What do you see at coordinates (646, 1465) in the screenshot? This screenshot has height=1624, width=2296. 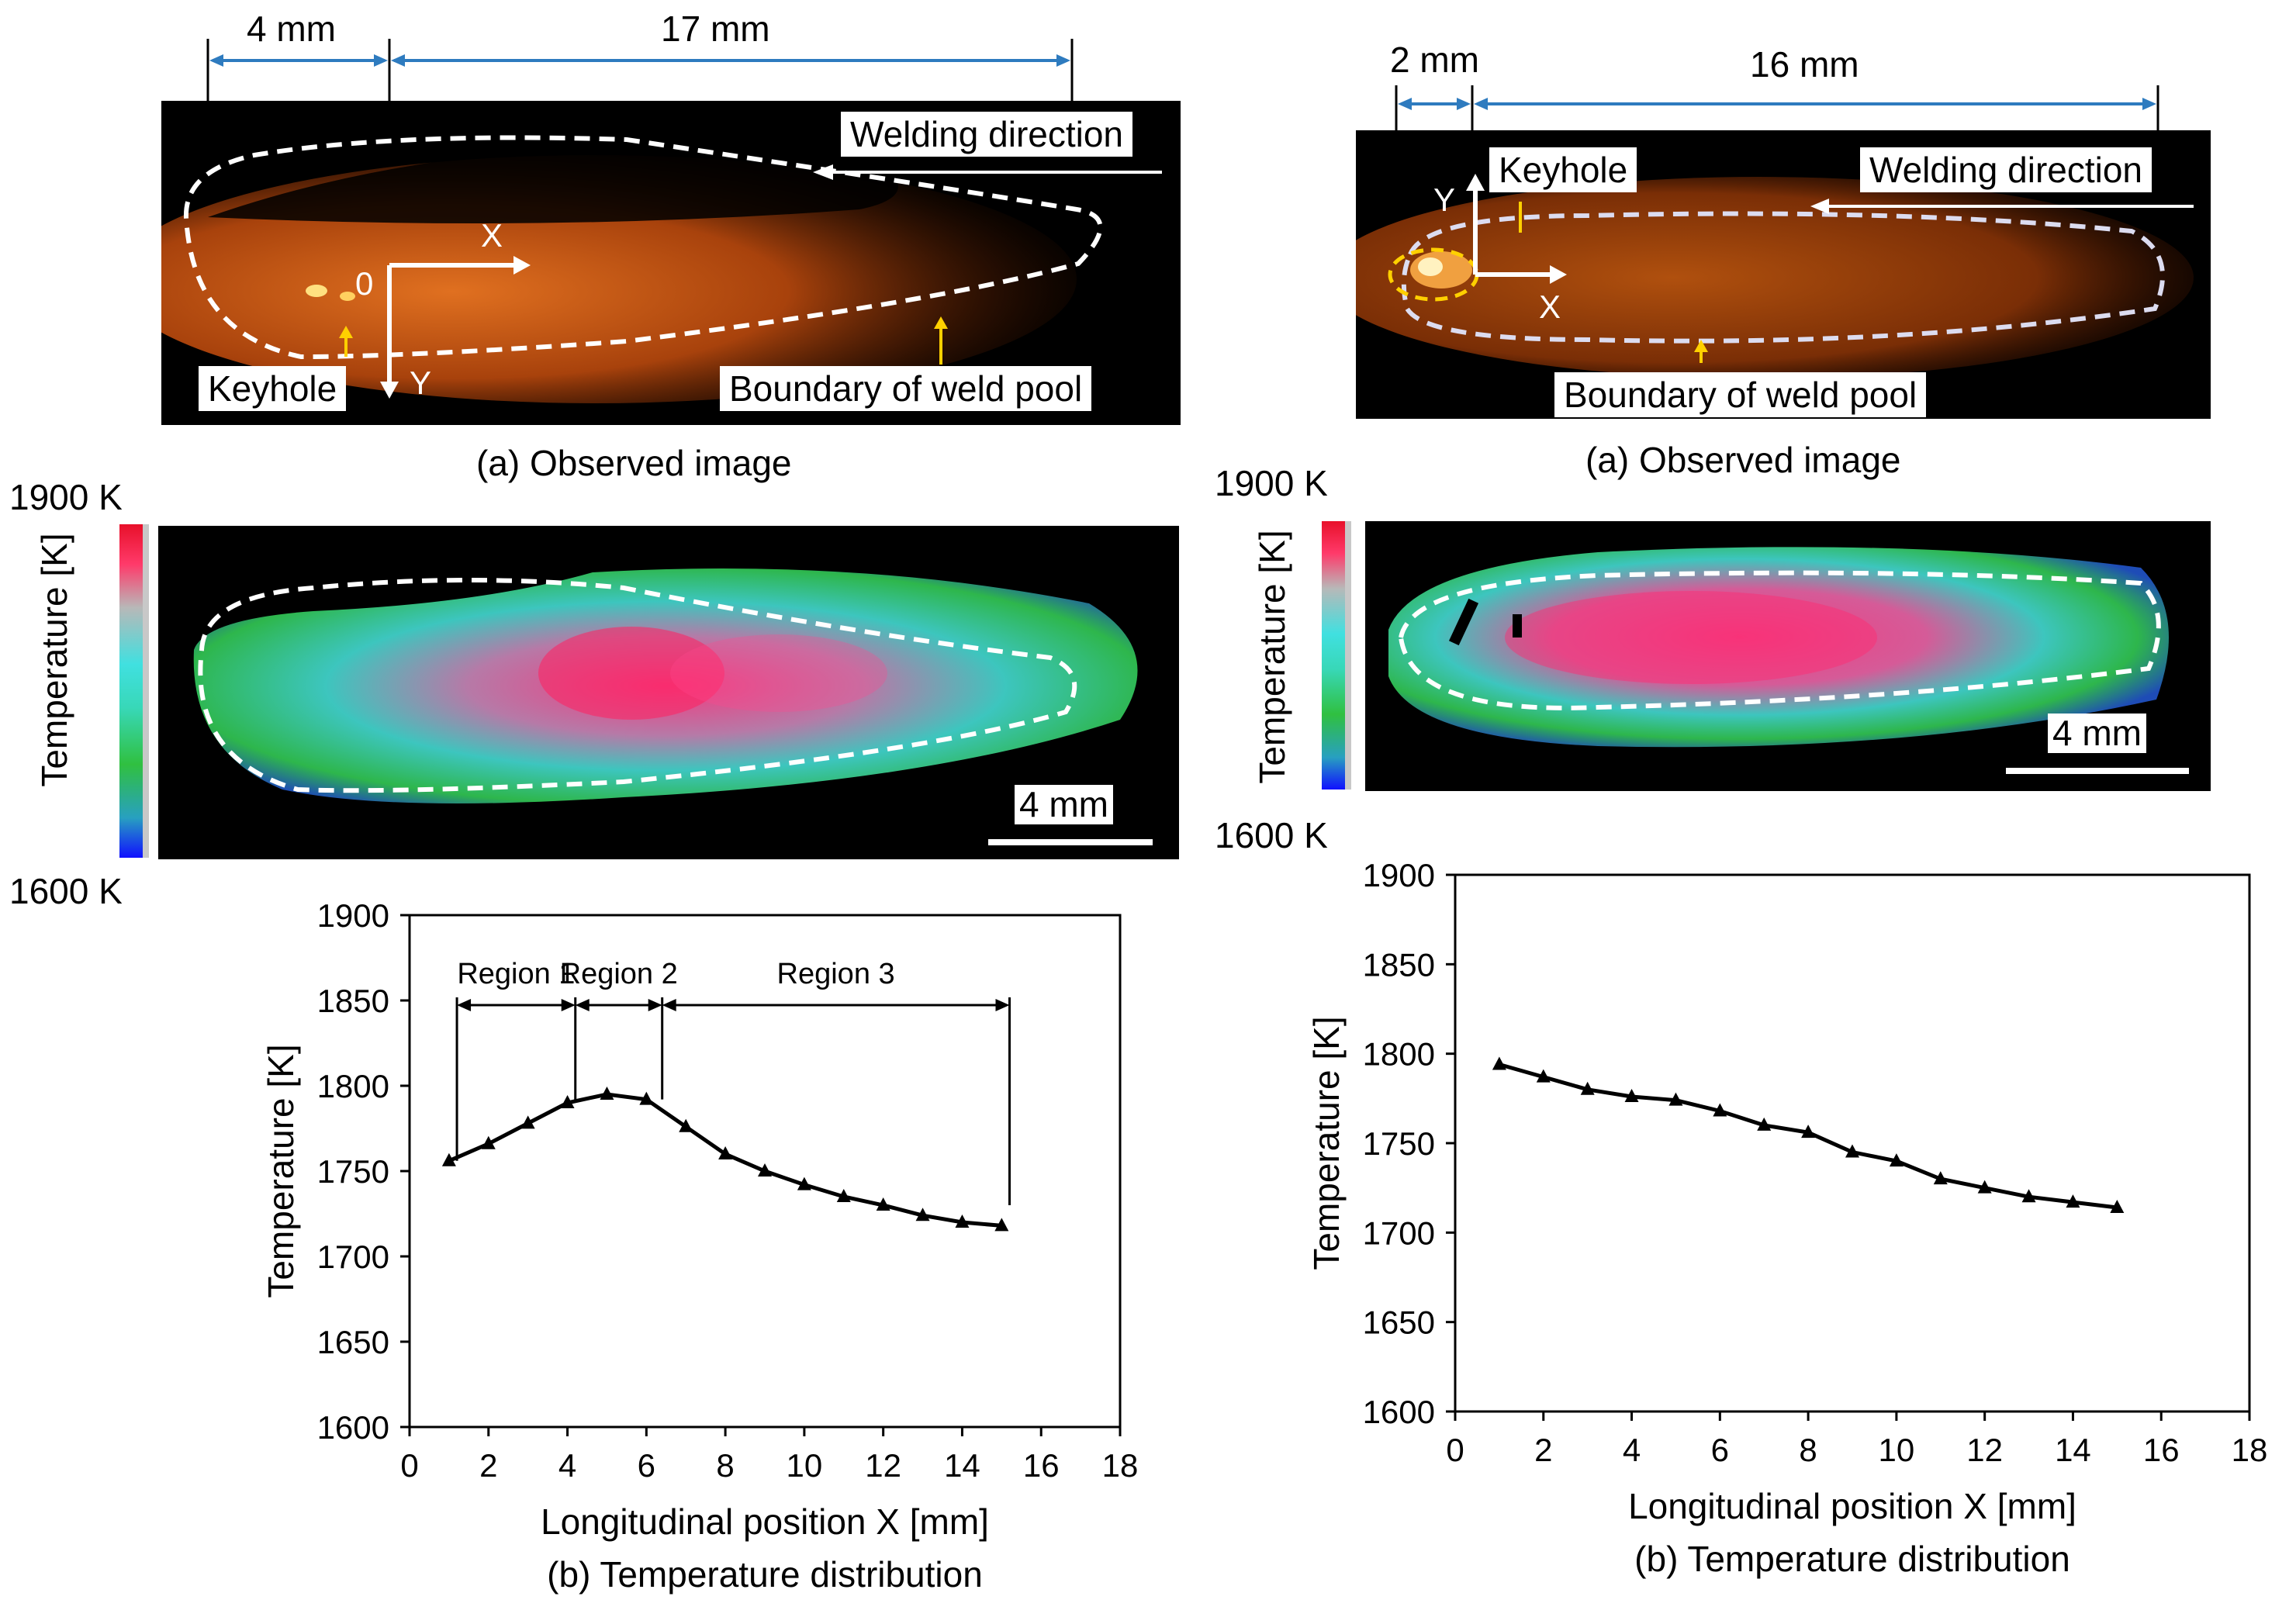 I see `left-chart-x-tick-label: 6` at bounding box center [646, 1465].